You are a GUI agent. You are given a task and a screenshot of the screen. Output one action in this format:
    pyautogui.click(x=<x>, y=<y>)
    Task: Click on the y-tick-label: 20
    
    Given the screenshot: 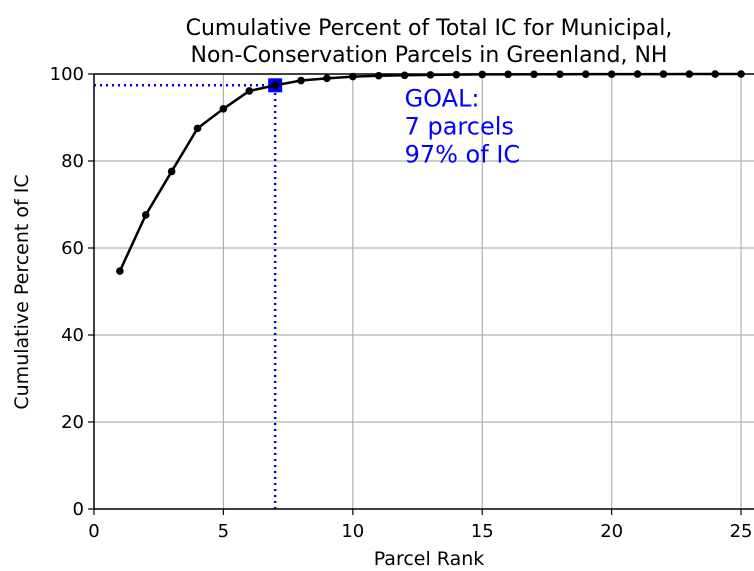 What is the action you would take?
    pyautogui.click(x=72, y=422)
    